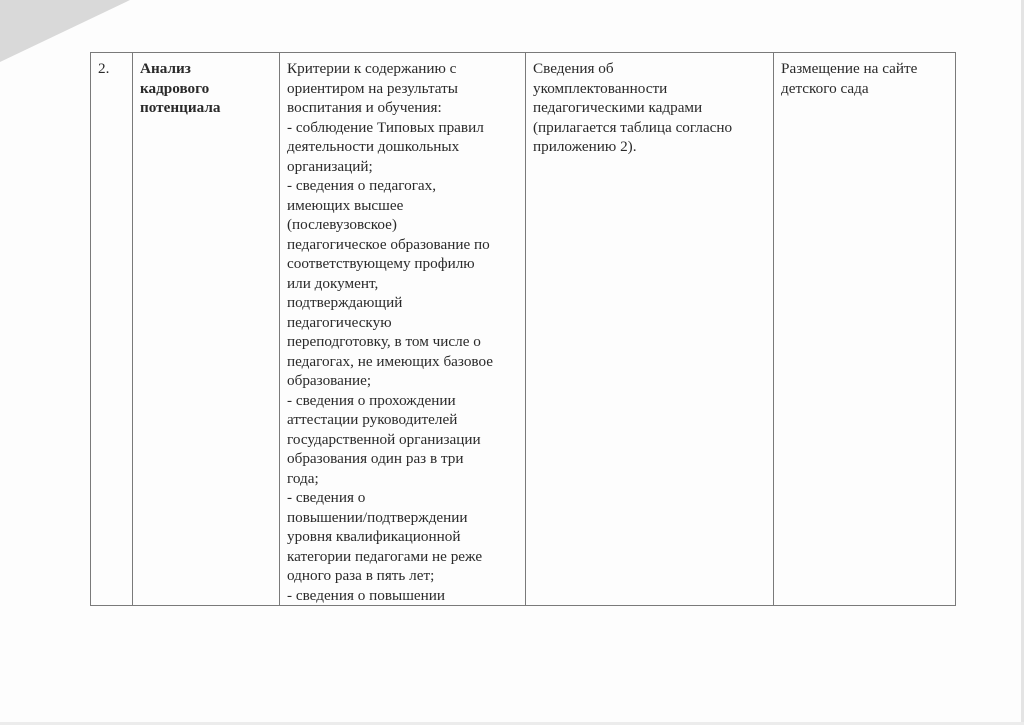 This screenshot has height=725, width=1024. I want to click on text-line: деятельности дошкольных, so click(373, 146).